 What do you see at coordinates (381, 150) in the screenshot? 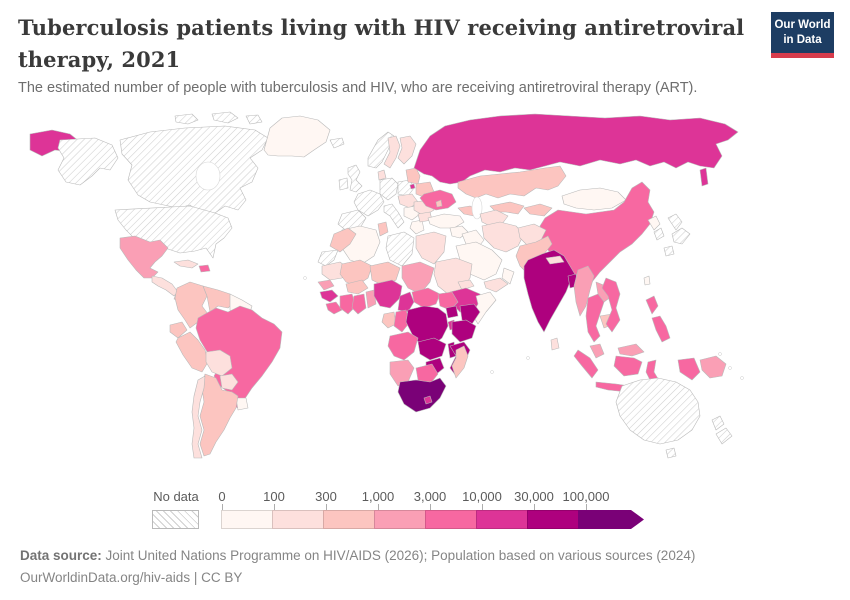
I see `country-norway: Norway — No data` at bounding box center [381, 150].